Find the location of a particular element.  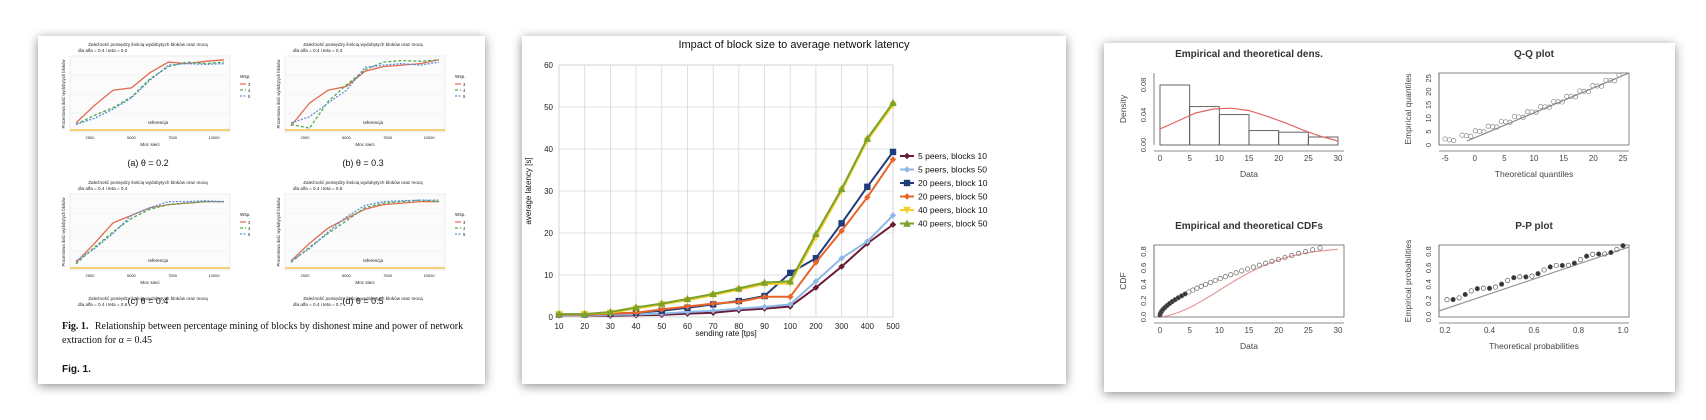

y-tick-label: 0 is located at coordinates (1428, 145).